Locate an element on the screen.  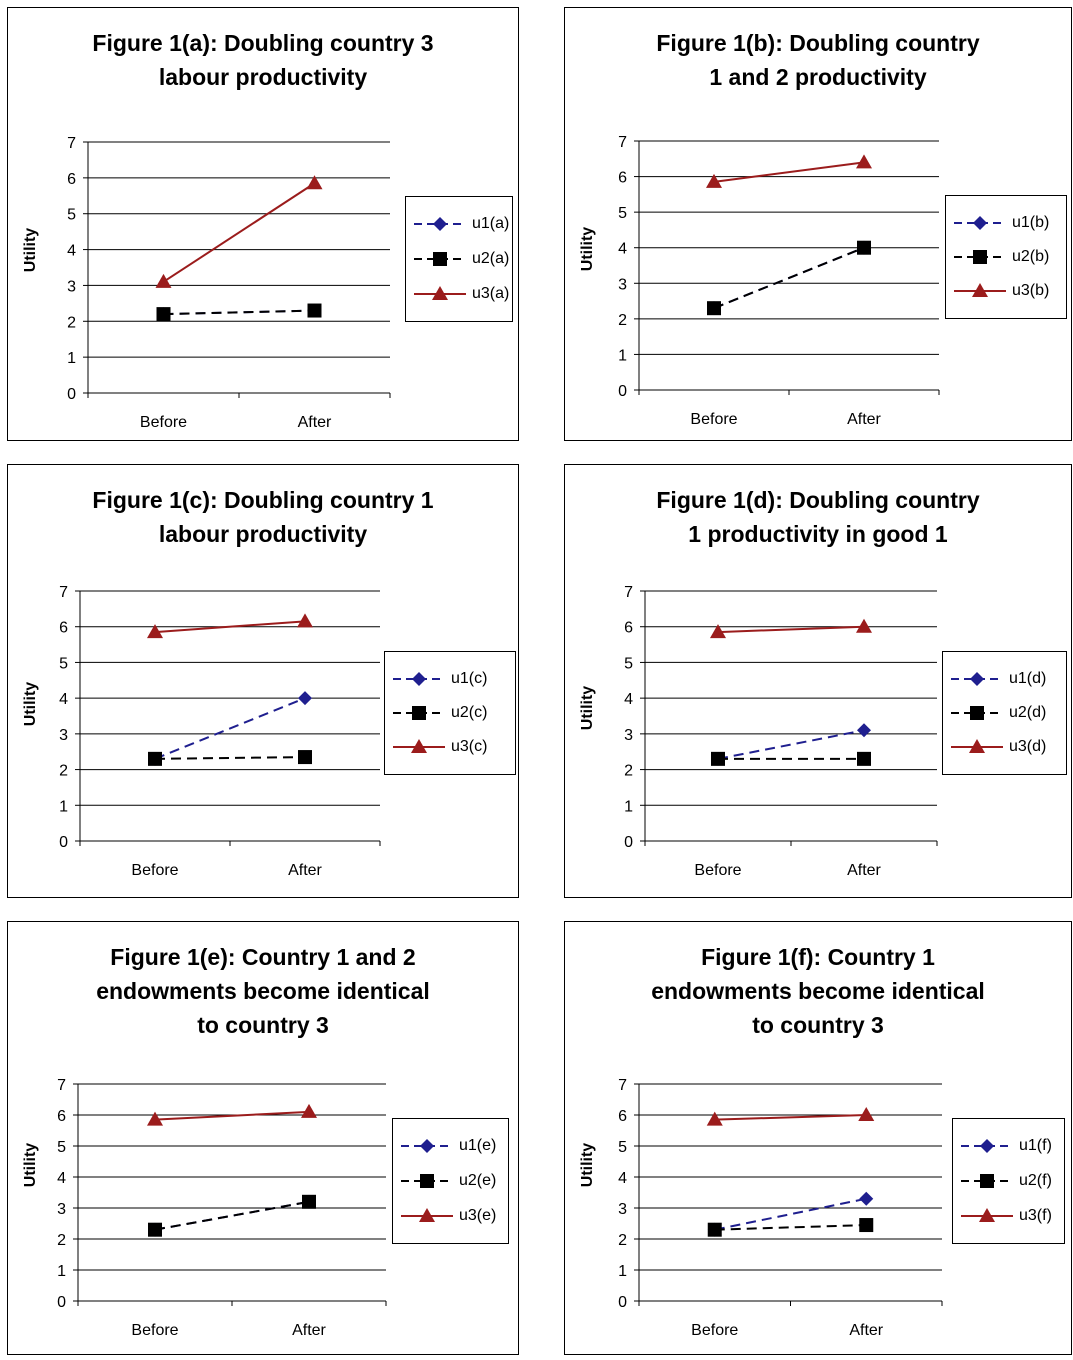
legend-label: u2(d) is located at coordinates (1028, 712).